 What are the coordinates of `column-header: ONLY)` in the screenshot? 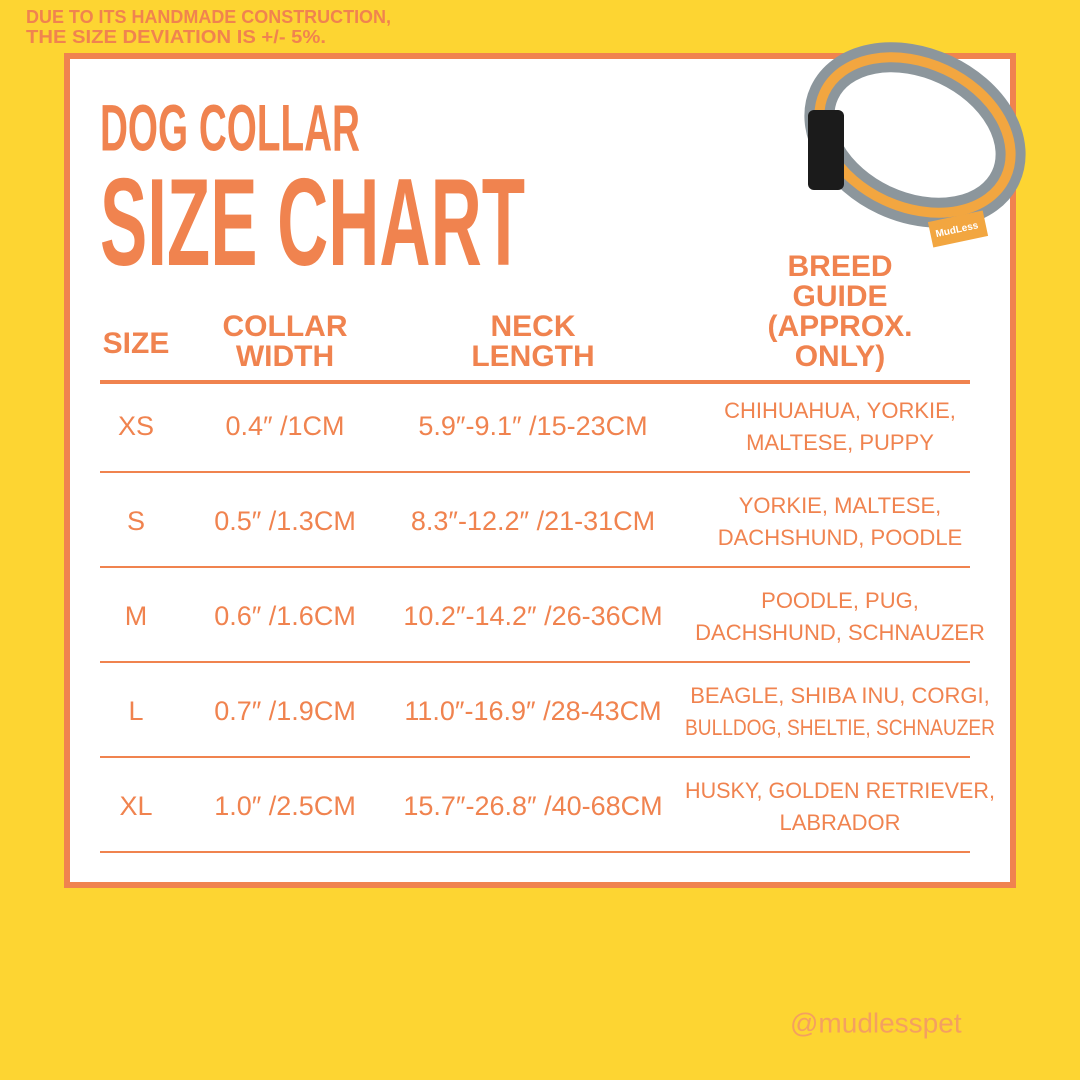 It's located at (840, 356).